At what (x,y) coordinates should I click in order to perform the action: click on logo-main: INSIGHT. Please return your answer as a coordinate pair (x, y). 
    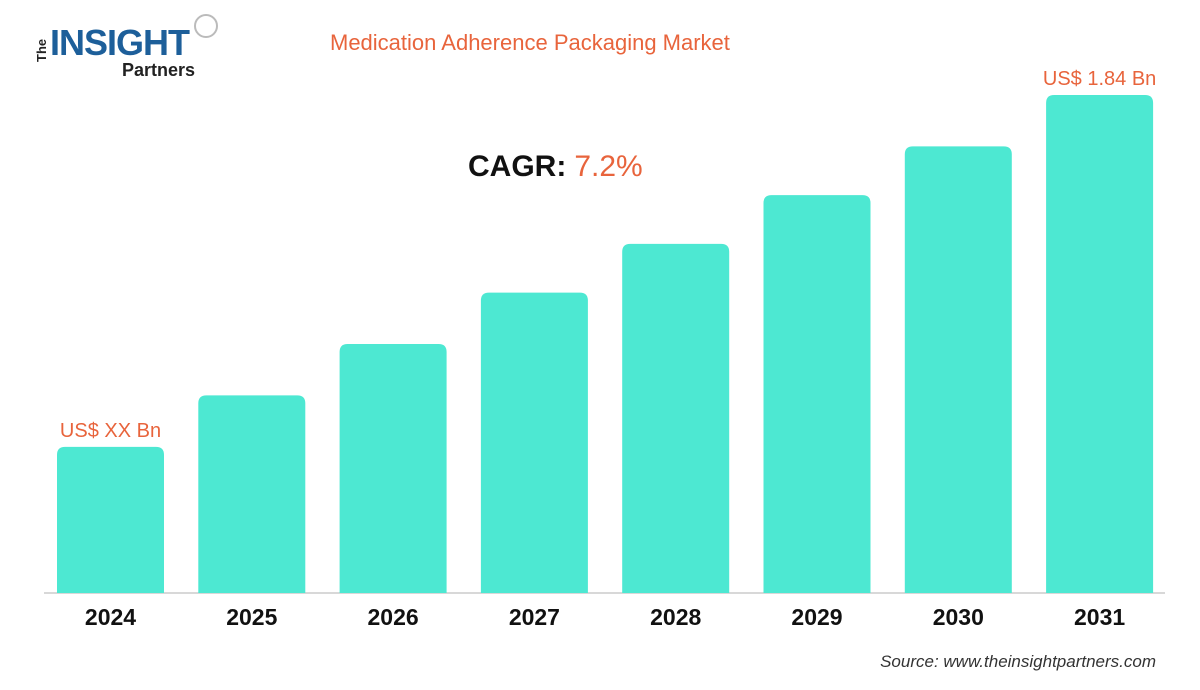
    Looking at the image, I should click on (120, 42).